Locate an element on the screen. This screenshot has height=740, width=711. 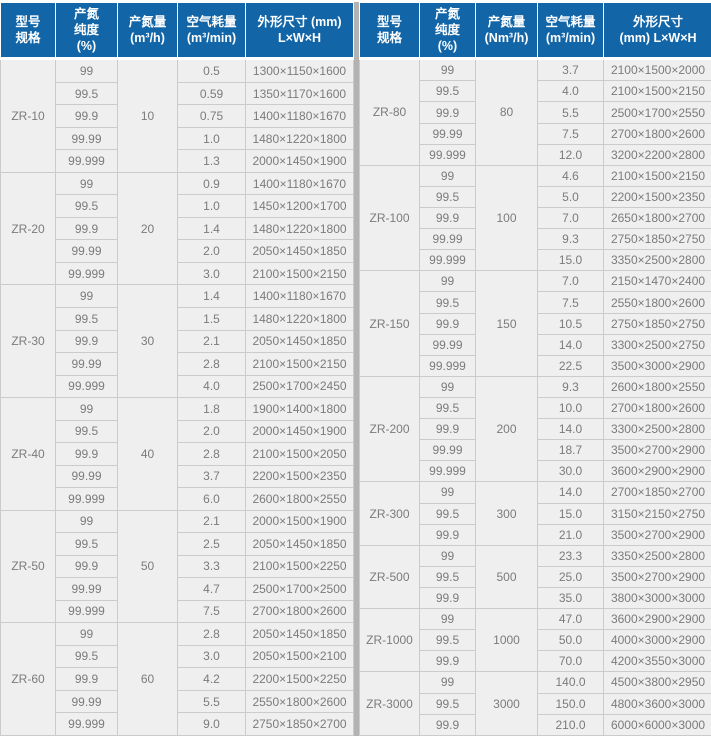
air-consumption-cell: 1.3 is located at coordinates (211, 161).